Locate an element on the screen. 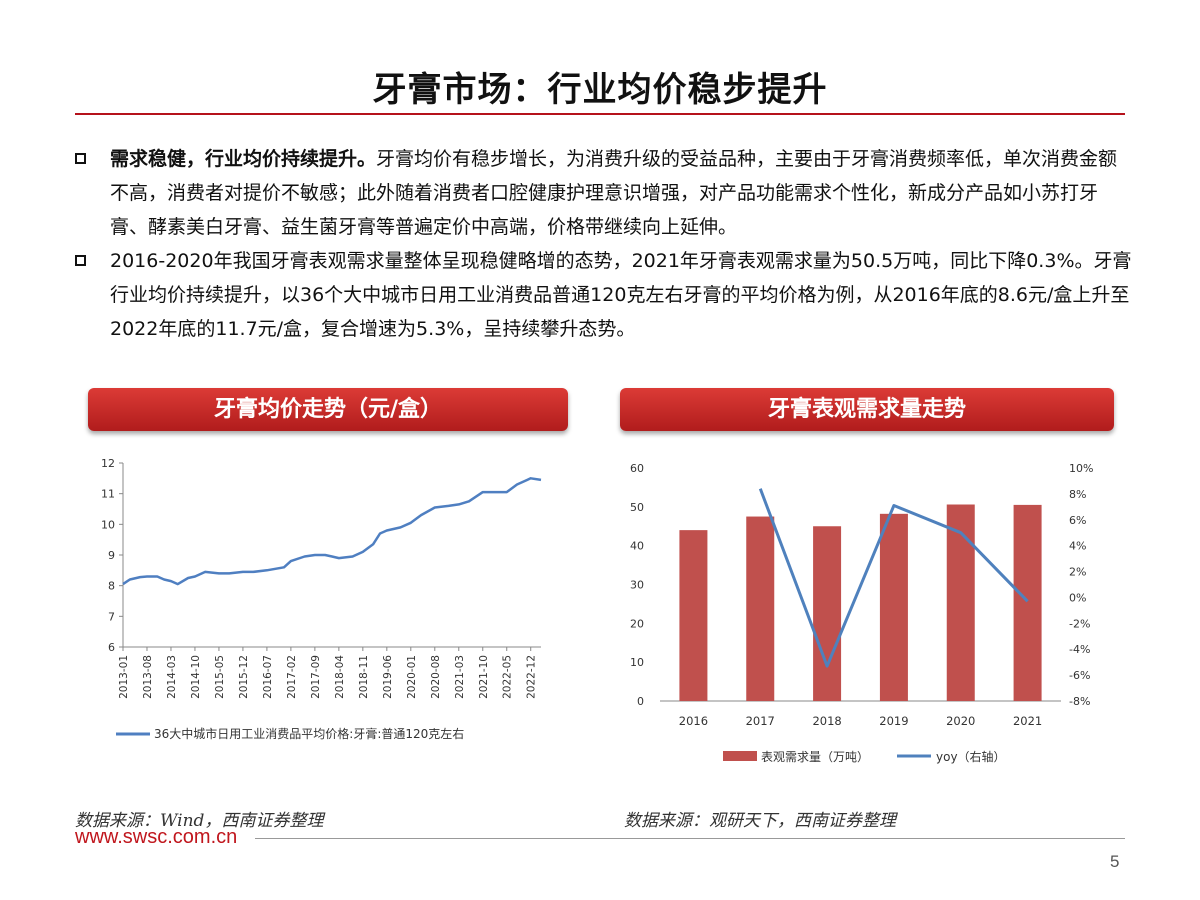 This screenshot has height=900, width=1200. price-series-line is located at coordinates (332, 531).